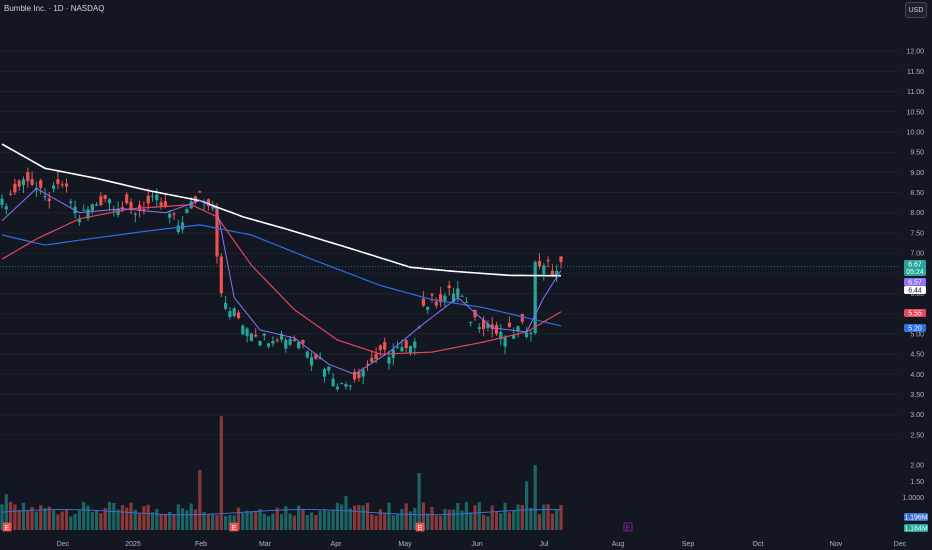 Image resolution: width=932 pixels, height=550 pixels. I want to click on price-tick-label: 12.00, so click(915, 52).